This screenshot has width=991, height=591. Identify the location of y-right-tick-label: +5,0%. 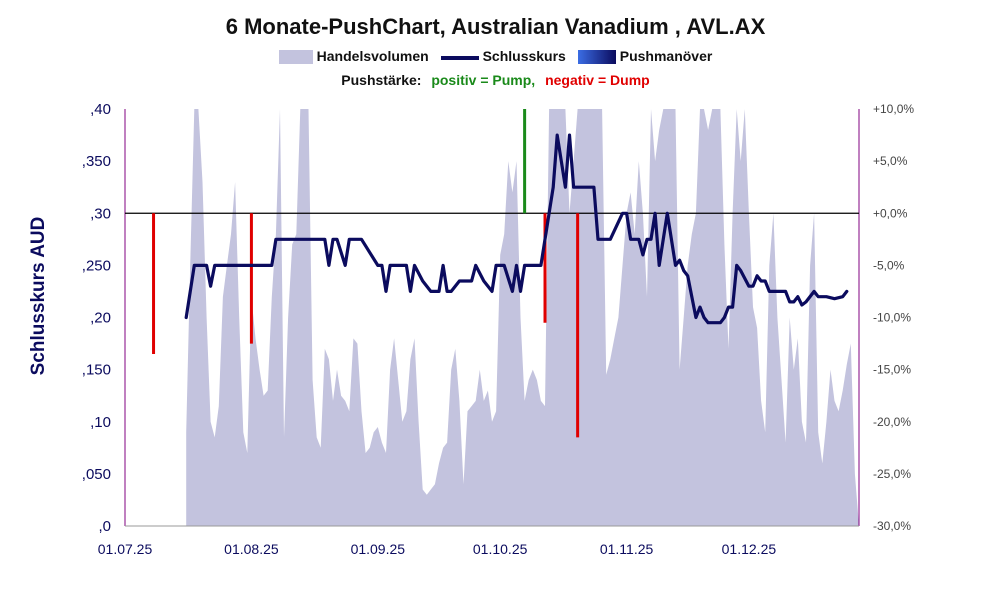
(890, 161).